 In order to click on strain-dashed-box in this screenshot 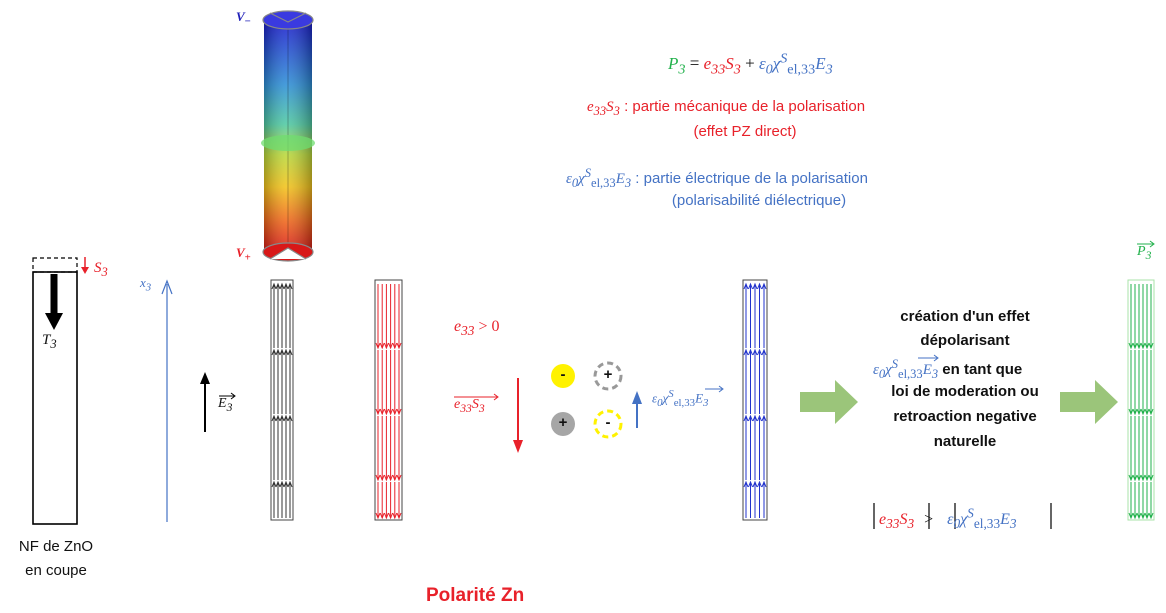, I will do `click(55, 265)`.